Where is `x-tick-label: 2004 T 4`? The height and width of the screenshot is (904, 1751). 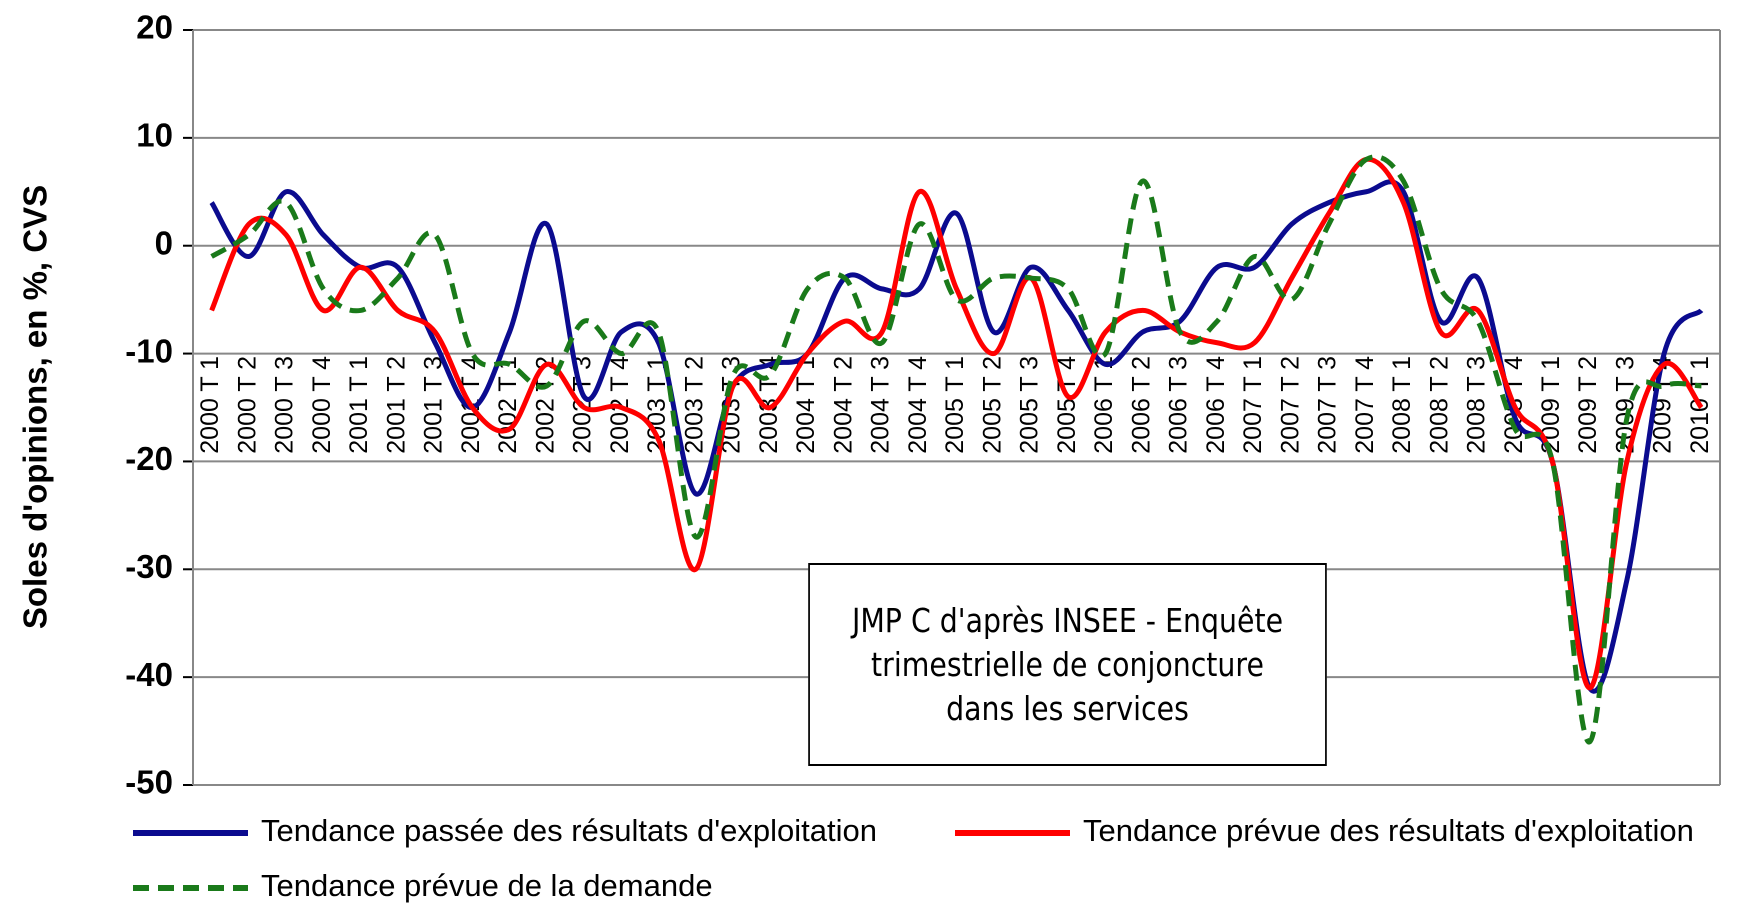 x-tick-label: 2004 T 4 is located at coordinates (918, 405).